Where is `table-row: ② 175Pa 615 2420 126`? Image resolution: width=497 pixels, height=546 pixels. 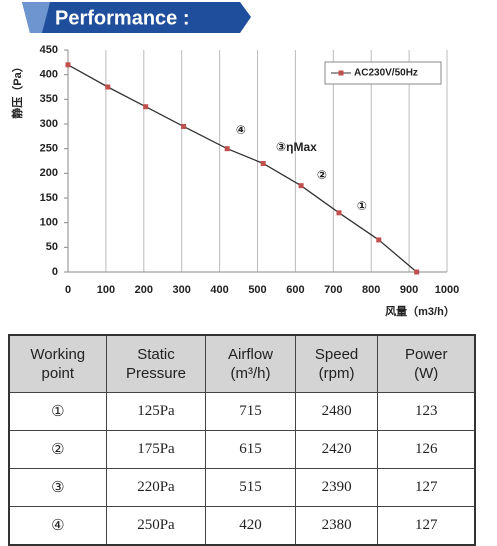
table-row: ② 175Pa 615 2420 126 is located at coordinates (242, 449).